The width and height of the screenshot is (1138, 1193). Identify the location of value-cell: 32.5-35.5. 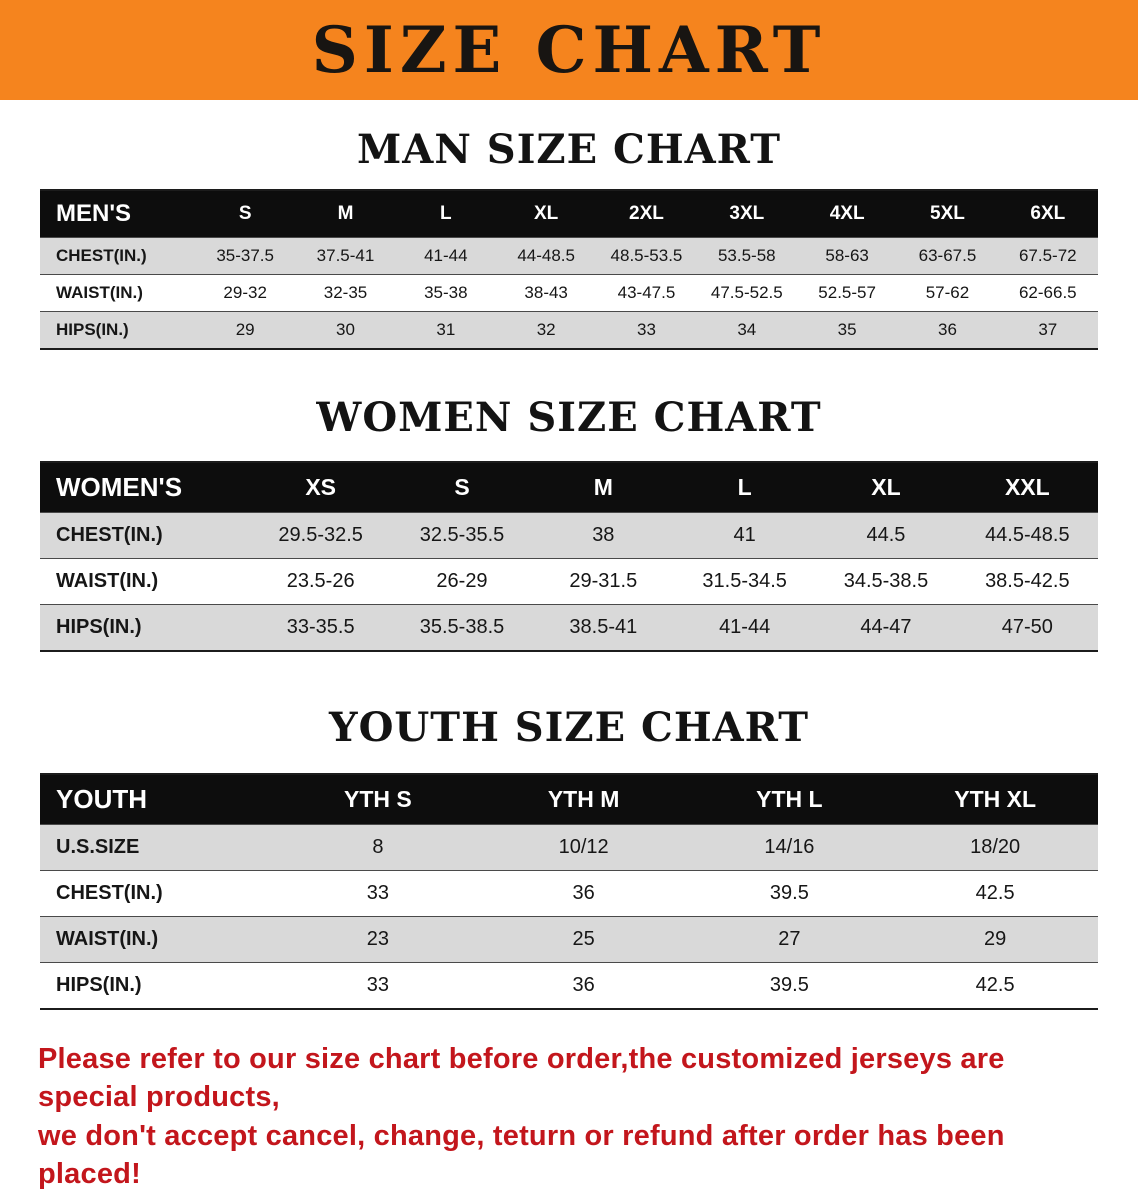
(462, 535).